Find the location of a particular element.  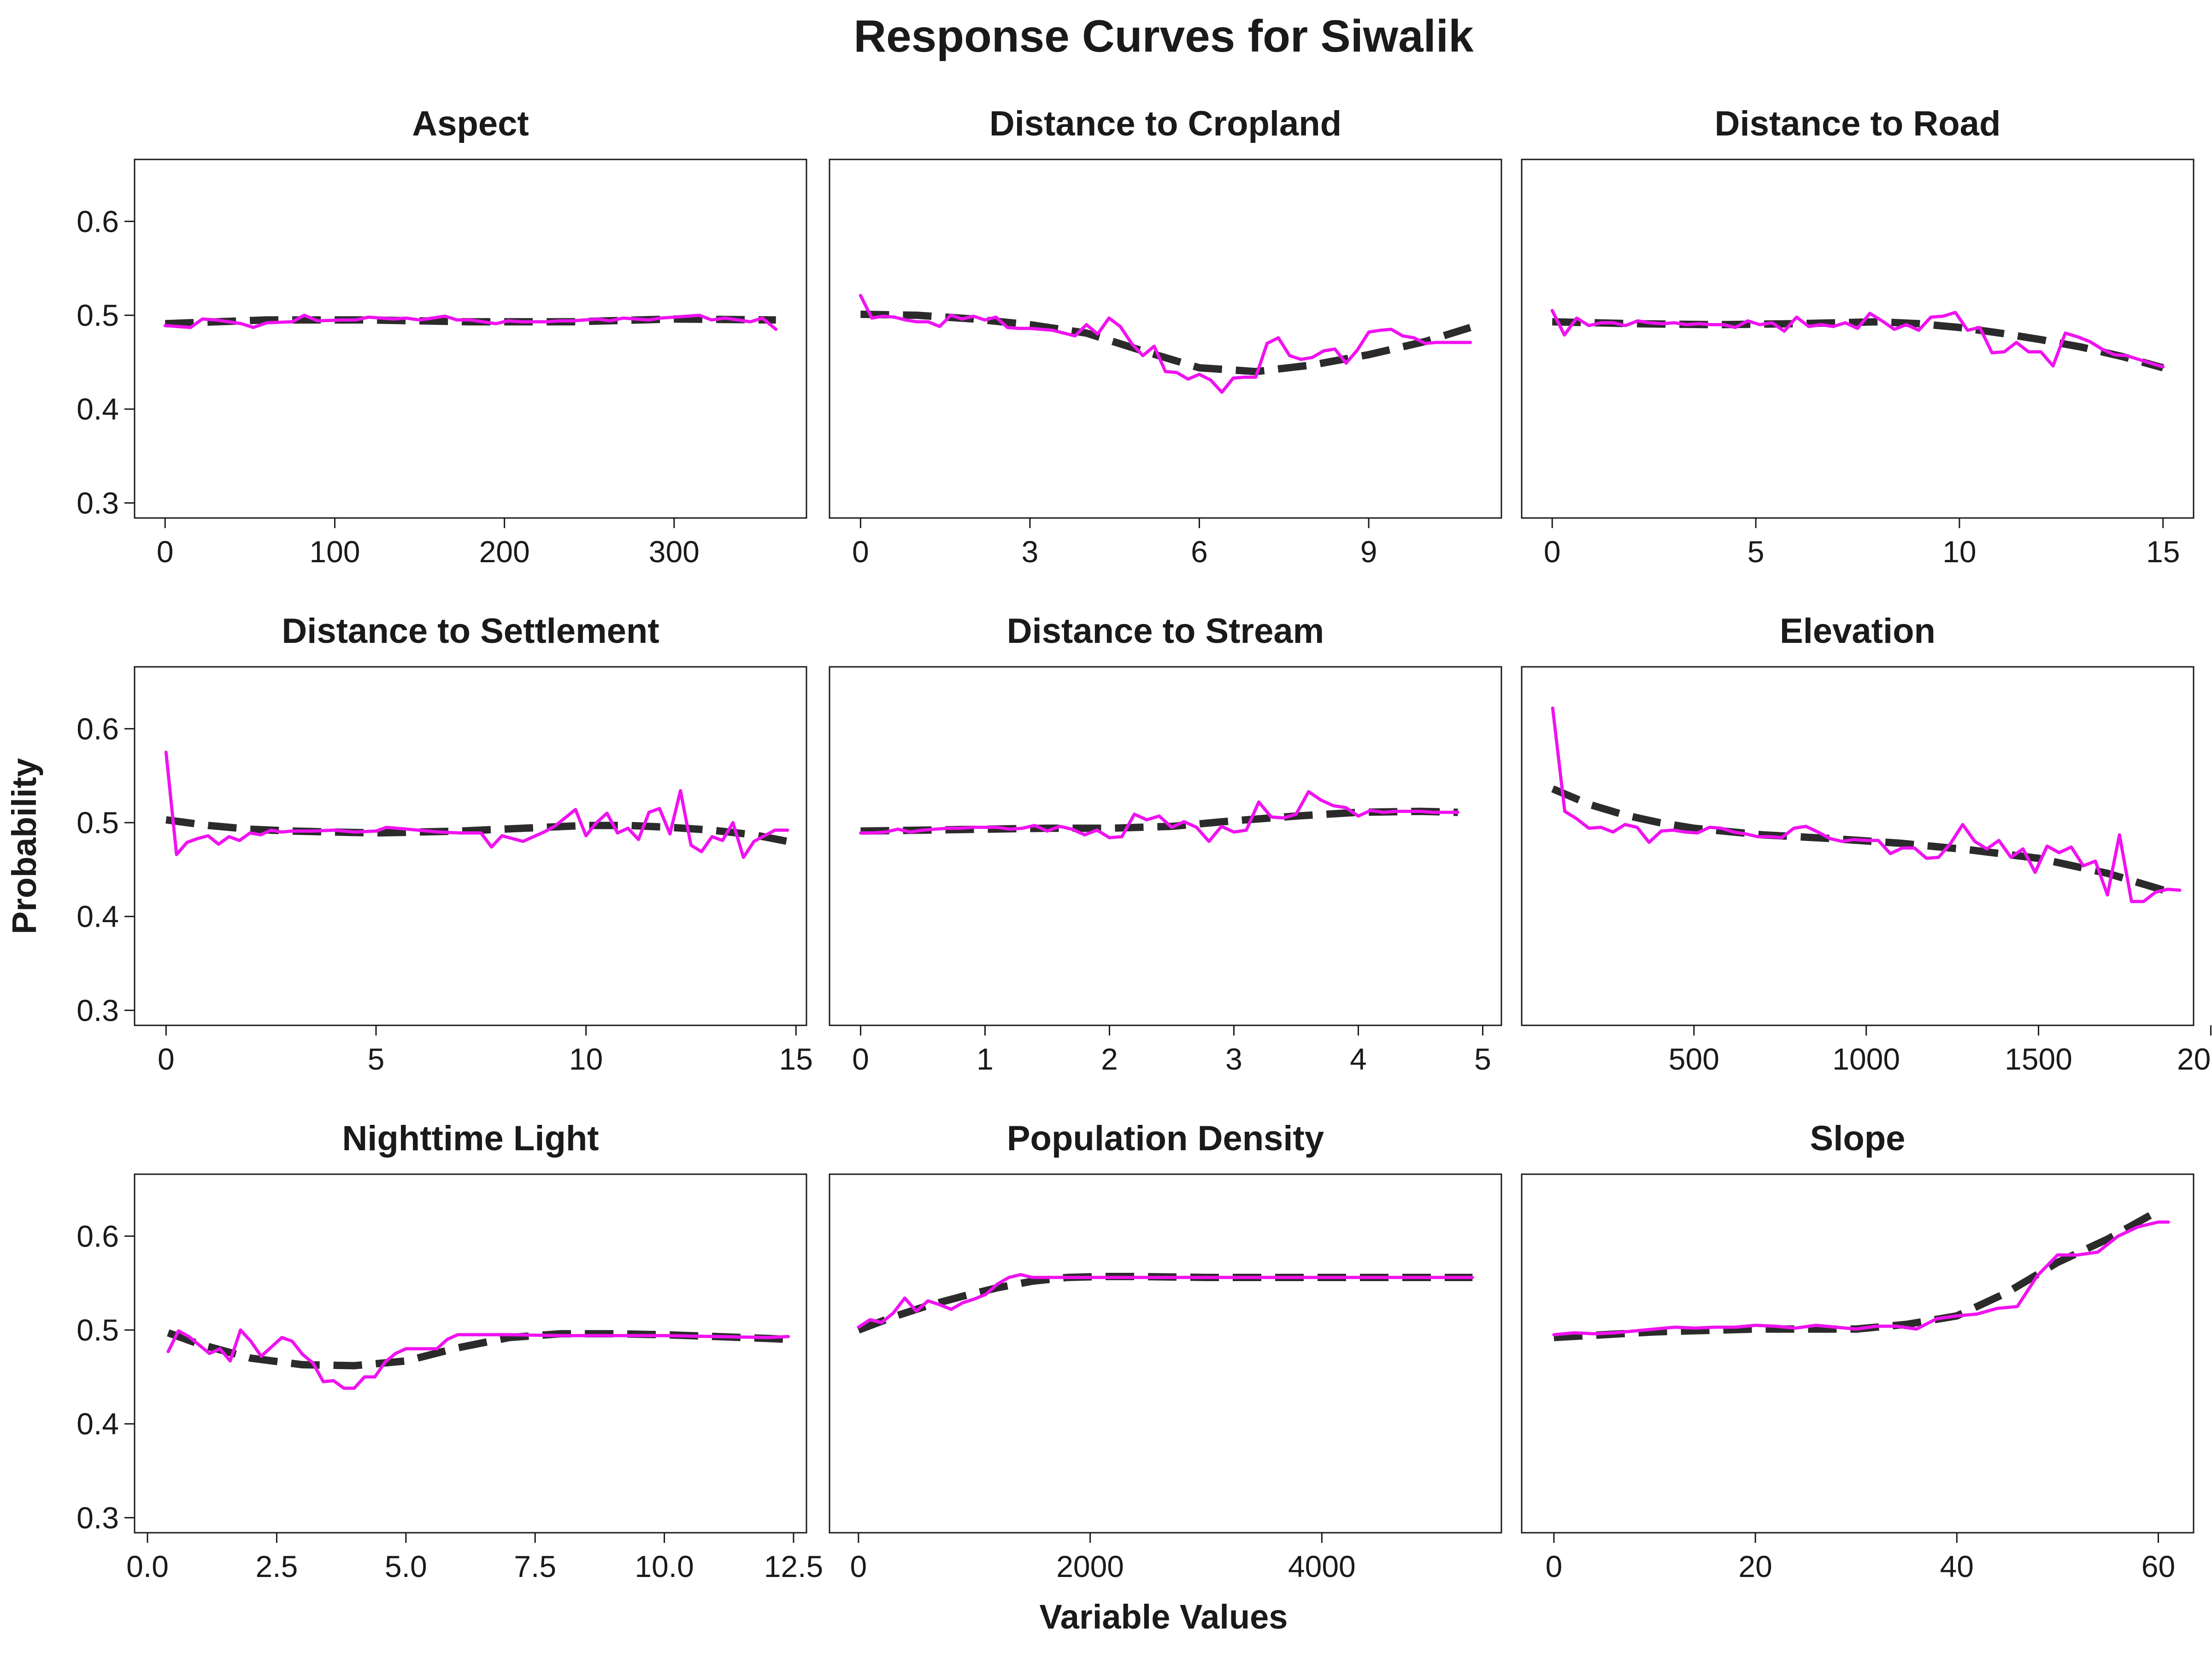

panel-distance-to-road: Distance to Road 0 5 10 15 is located at coordinates (1857, 336).